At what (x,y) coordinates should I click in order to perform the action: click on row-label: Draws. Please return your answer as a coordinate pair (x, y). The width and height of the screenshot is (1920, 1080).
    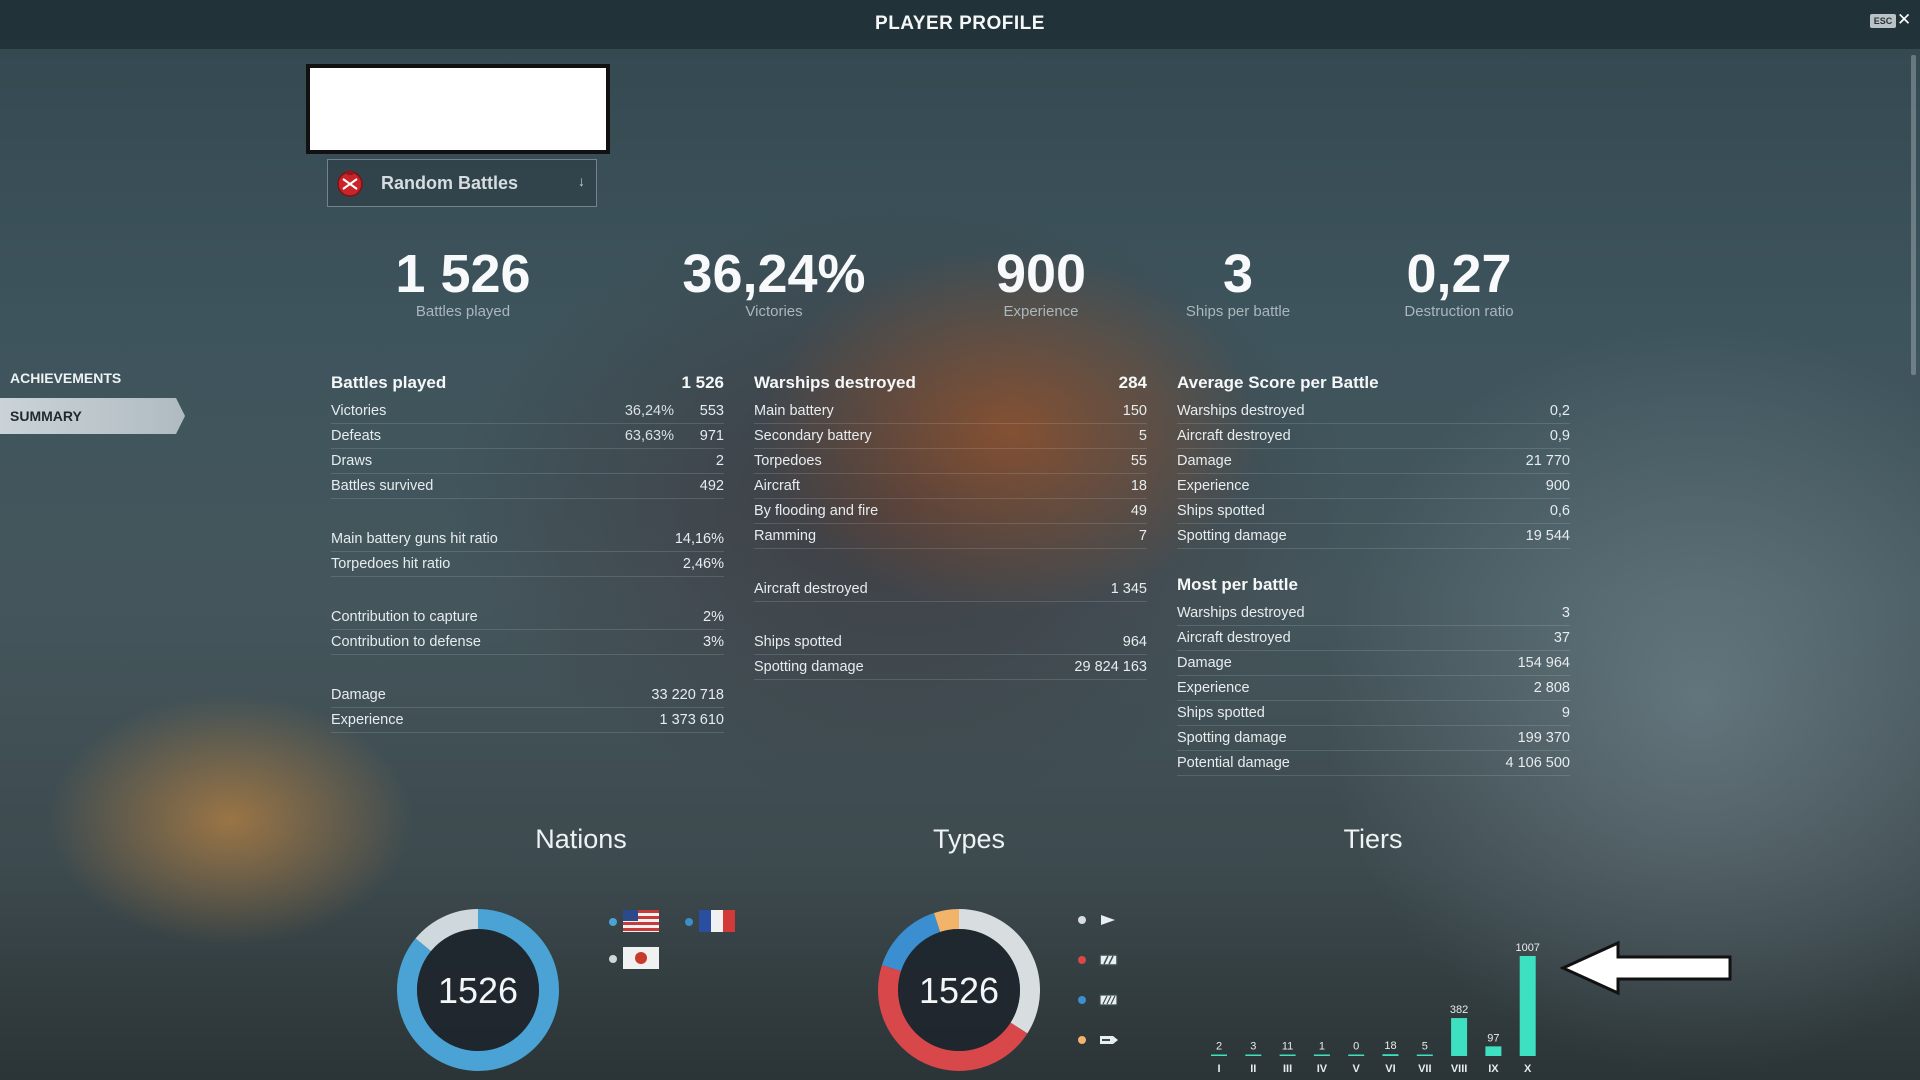
    Looking at the image, I should click on (352, 461).